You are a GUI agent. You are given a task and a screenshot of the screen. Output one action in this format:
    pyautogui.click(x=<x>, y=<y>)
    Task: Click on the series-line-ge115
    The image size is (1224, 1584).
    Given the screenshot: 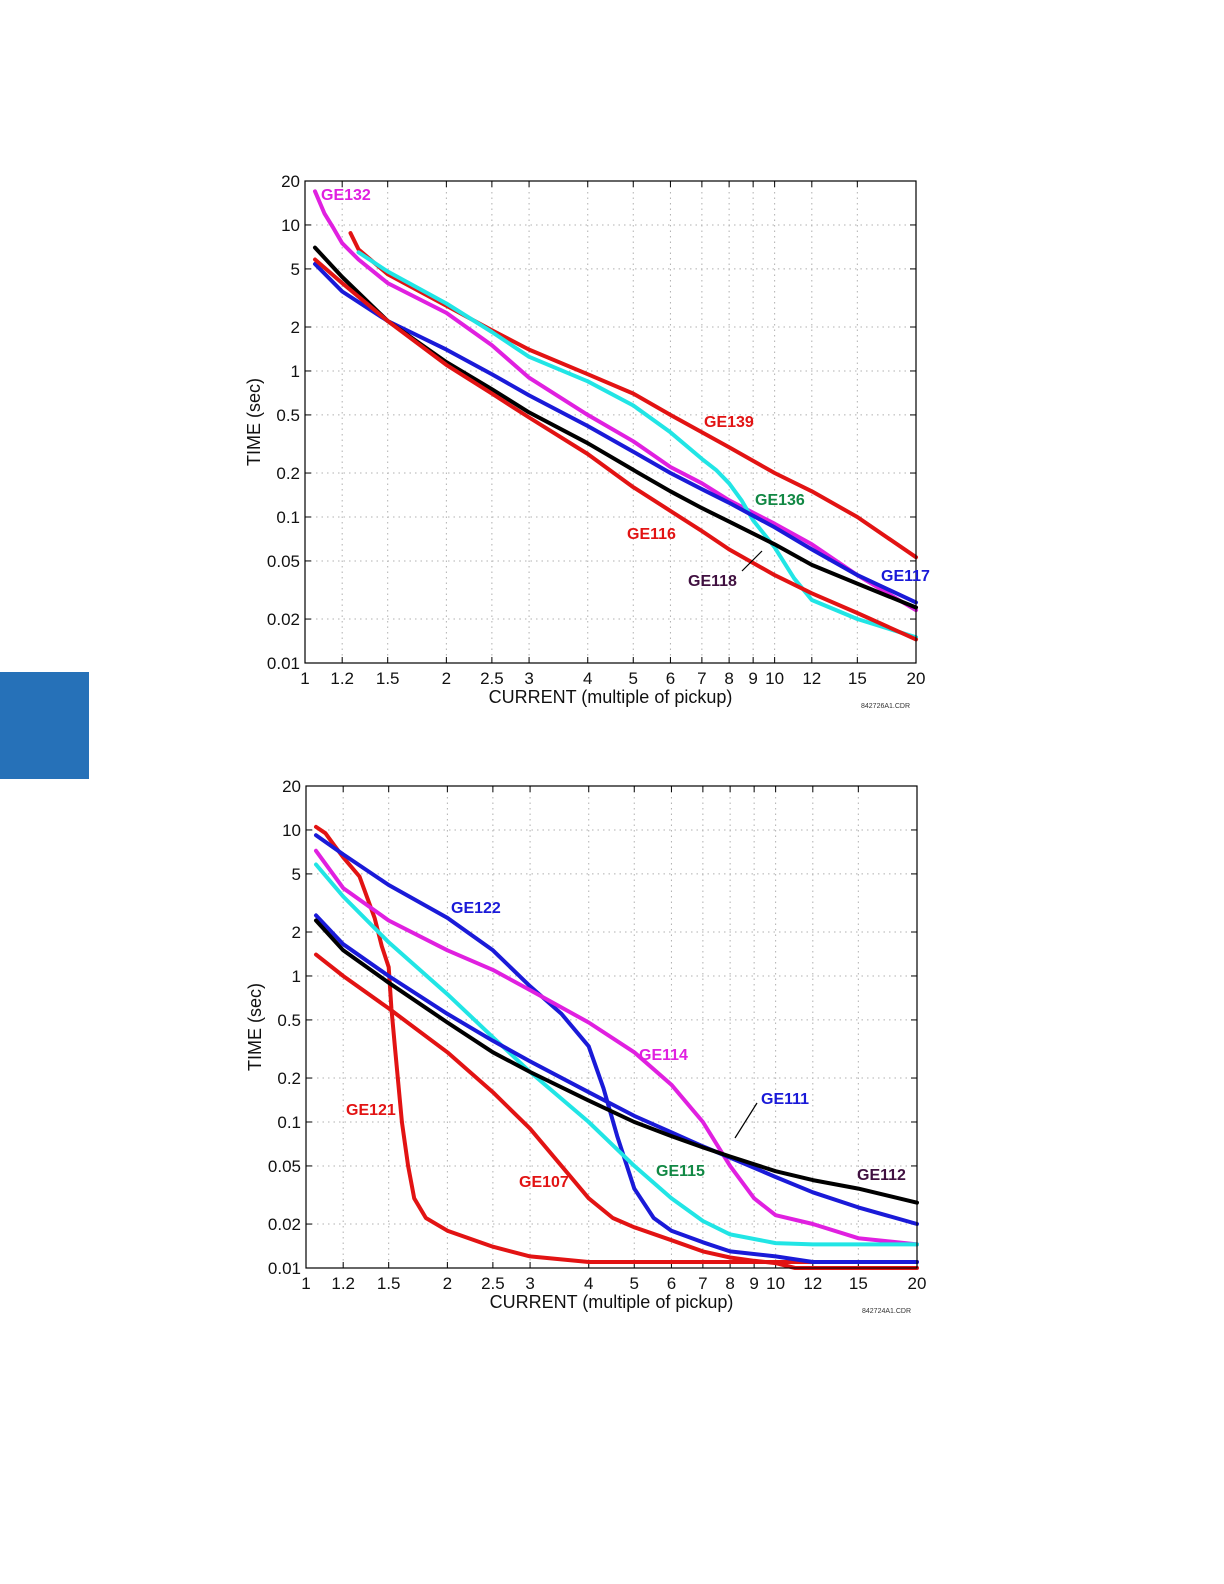 What is the action you would take?
    pyautogui.click(x=616, y=1054)
    